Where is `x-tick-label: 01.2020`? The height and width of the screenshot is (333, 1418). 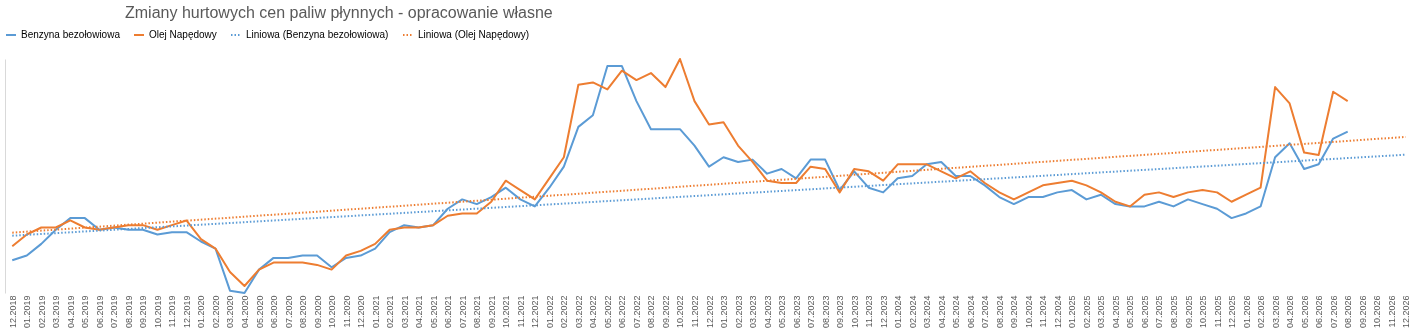 x-tick-label: 01.2020 is located at coordinates (201, 312).